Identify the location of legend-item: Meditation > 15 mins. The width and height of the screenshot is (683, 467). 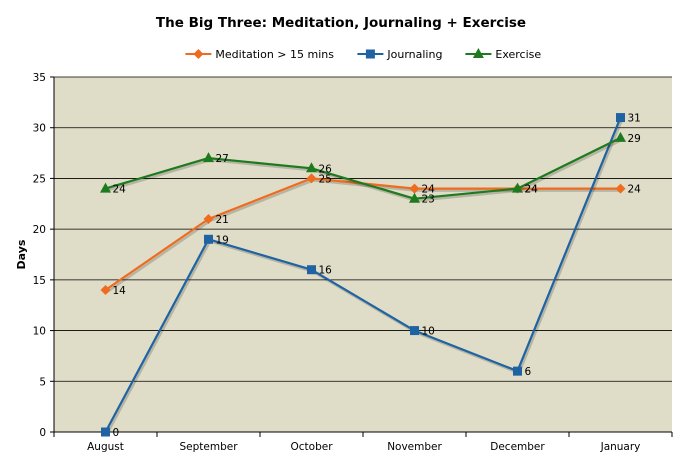
(259, 54).